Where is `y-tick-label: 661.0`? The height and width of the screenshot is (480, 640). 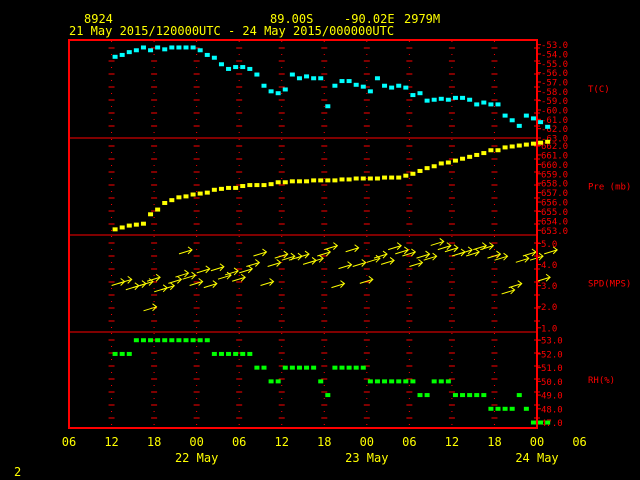 y-tick-label: 661.0 is located at coordinates (554, 156).